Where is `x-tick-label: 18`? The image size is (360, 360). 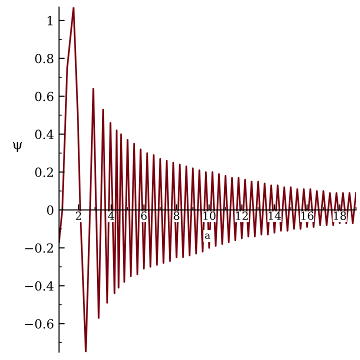
x-tick-label: 18 is located at coordinates (340, 216).